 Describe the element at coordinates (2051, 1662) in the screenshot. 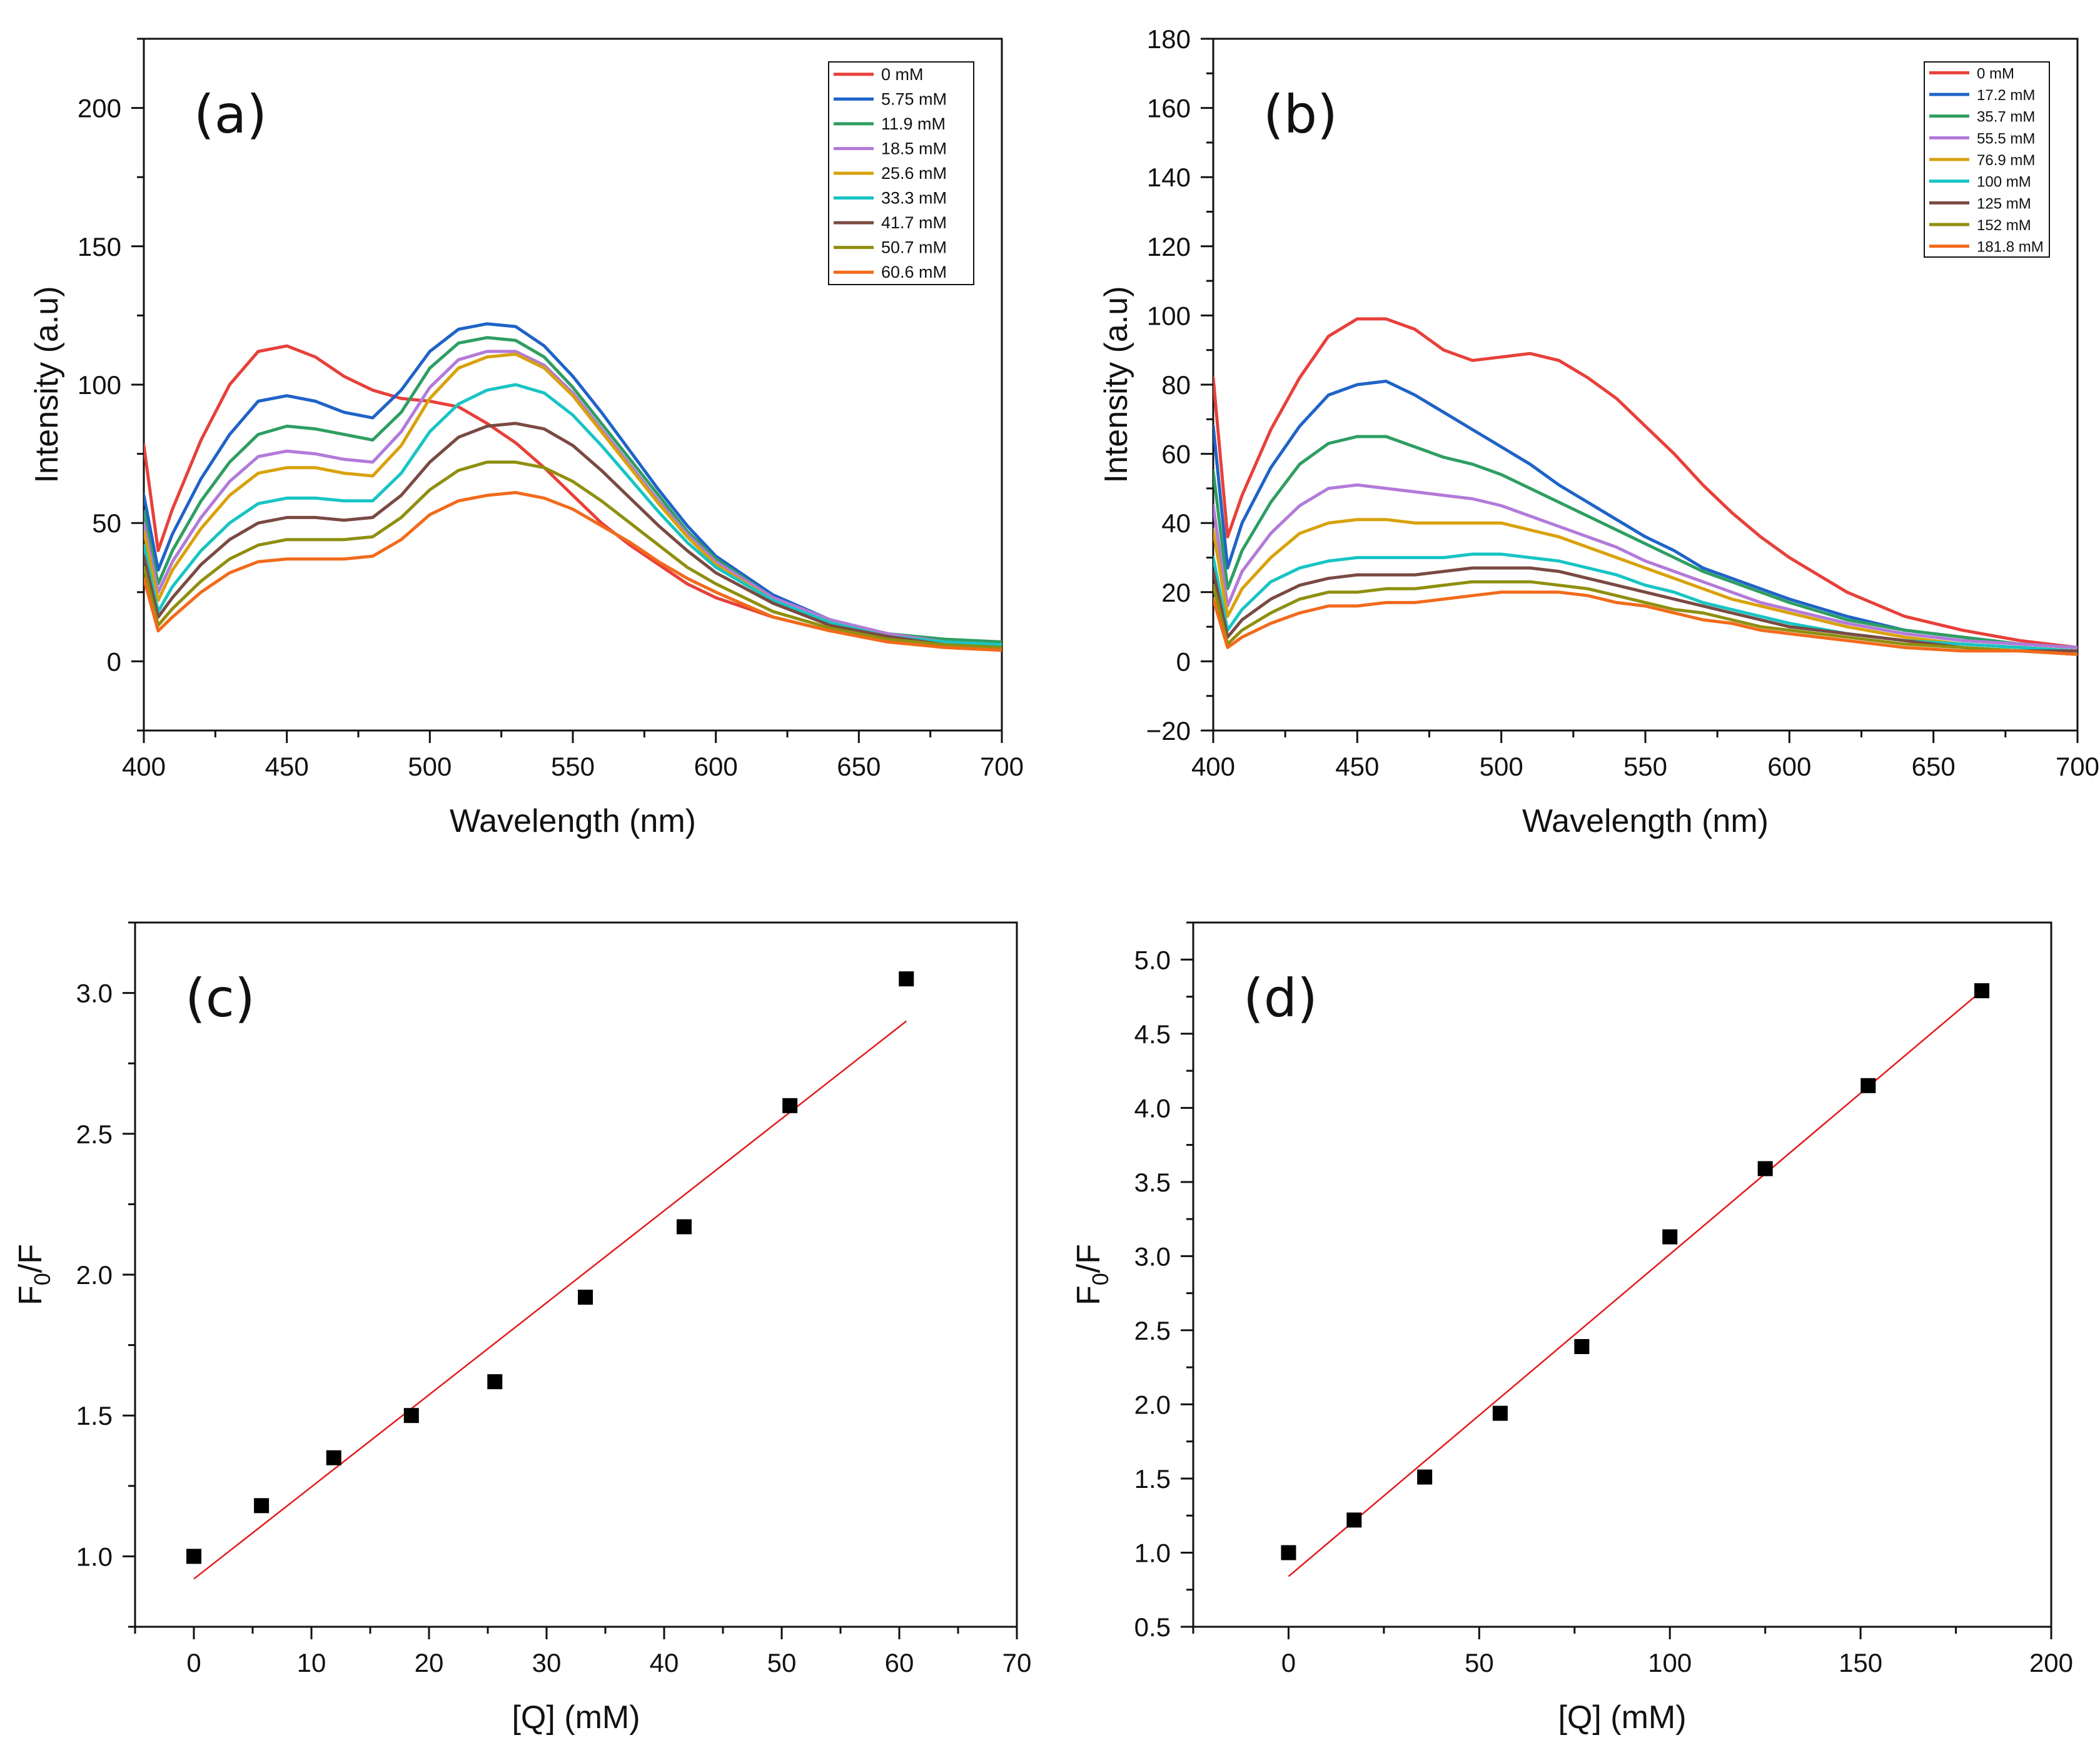

I see `x-tick-label: 200` at that location.